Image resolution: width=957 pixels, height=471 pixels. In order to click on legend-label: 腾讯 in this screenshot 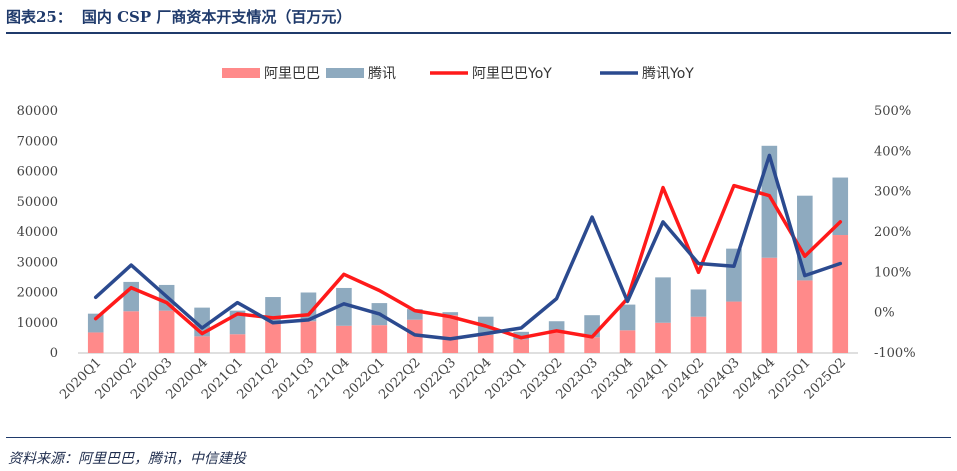, I will do `click(382, 73)`.